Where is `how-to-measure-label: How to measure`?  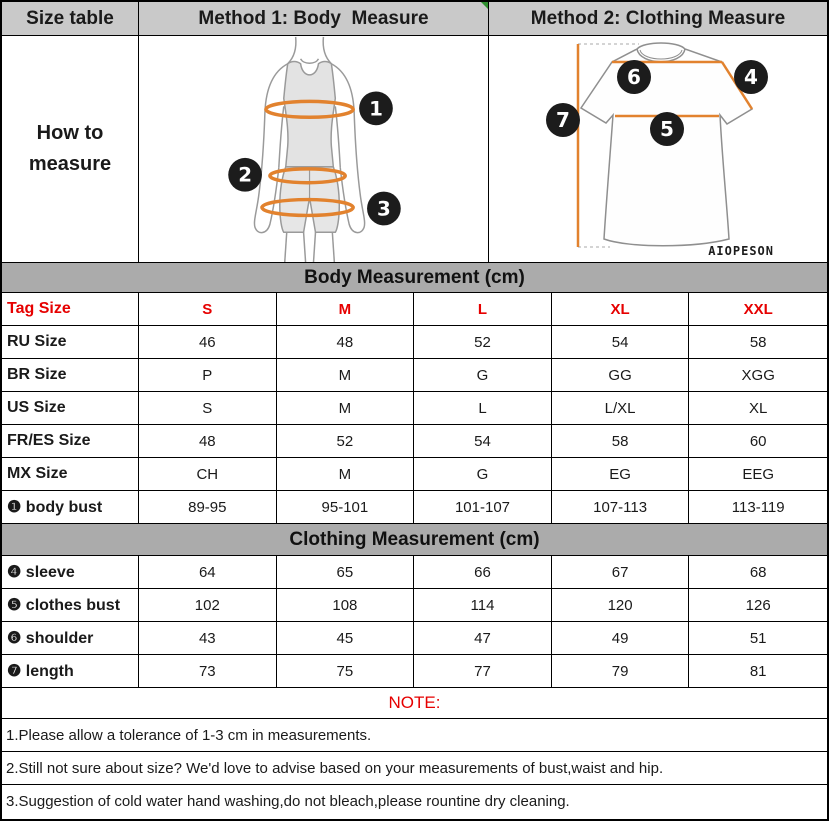
how-to-measure-label: How to measure is located at coordinates (70, 149).